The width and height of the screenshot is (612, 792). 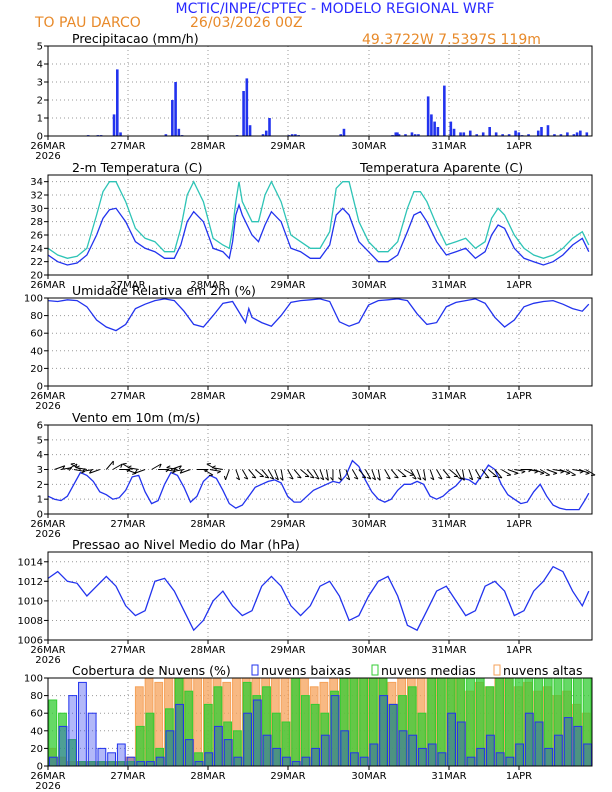 What do you see at coordinates (136, 417) in the screenshot?
I see `panel-title-wind: Vento em 10m (m/s)` at bounding box center [136, 417].